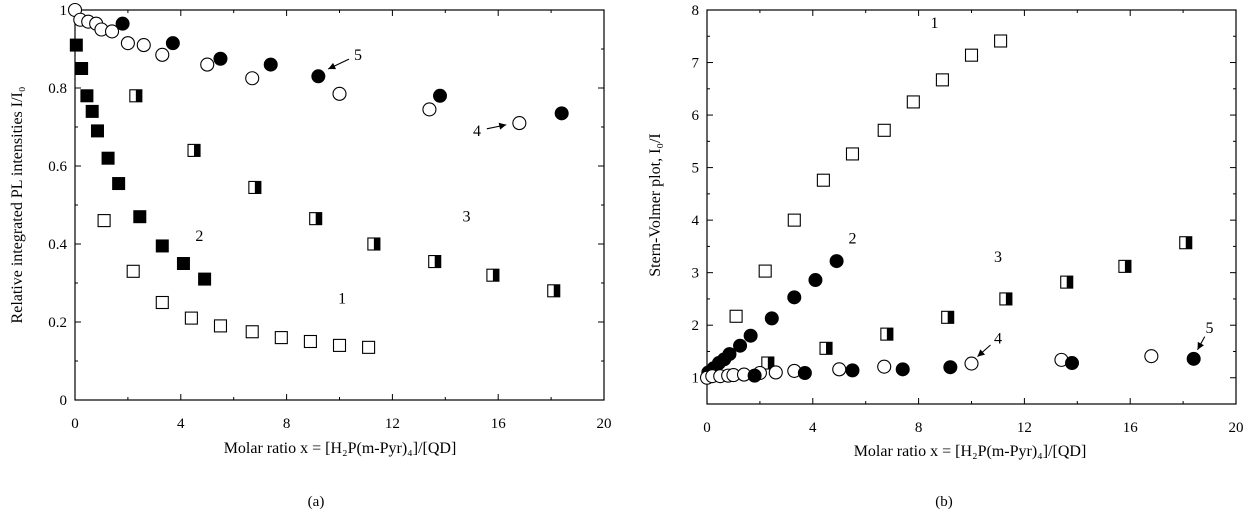  I want to click on series-label: 2, so click(852, 239).